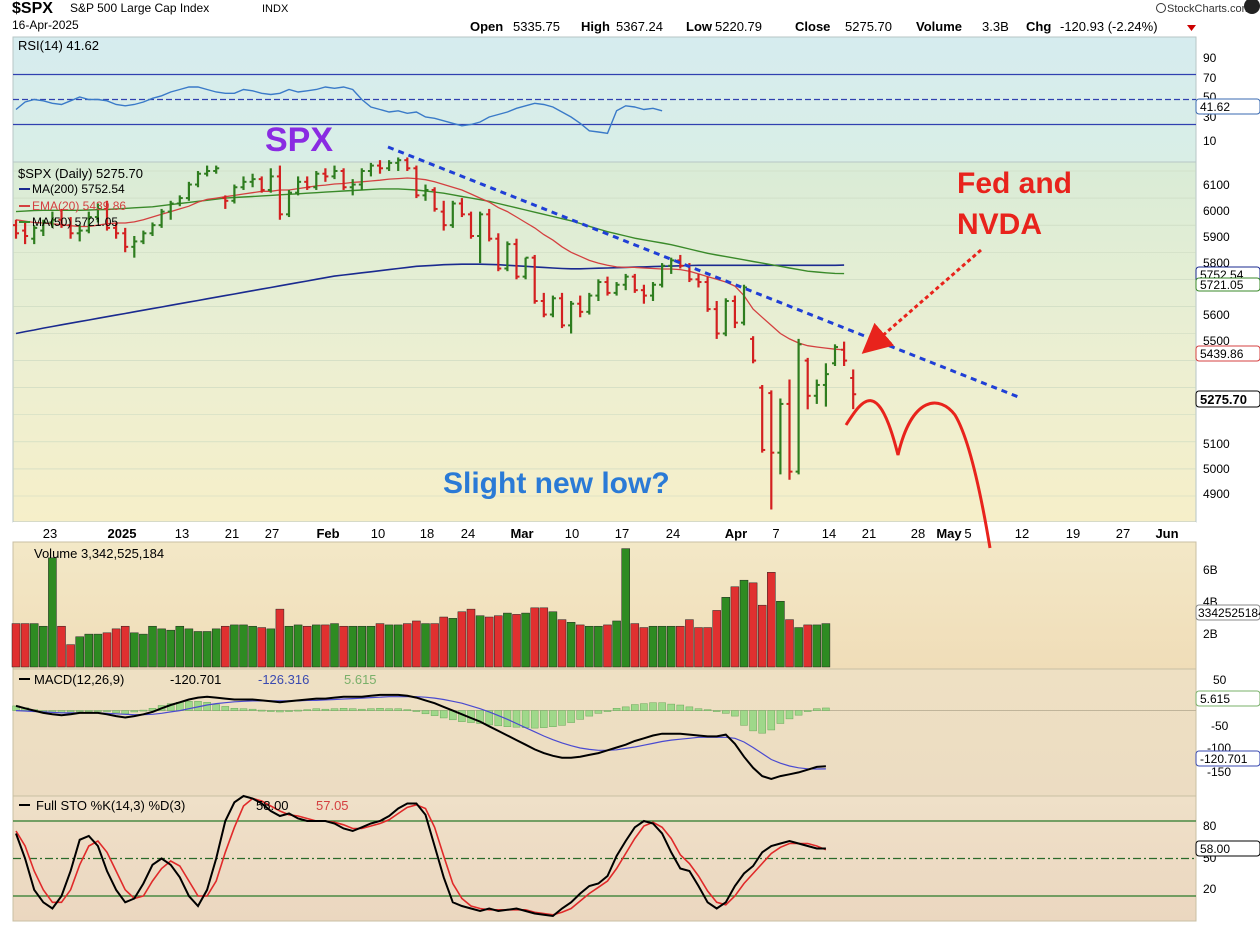  Describe the element at coordinates (967, 533) in the screenshot. I see `x-tick: 5` at that location.